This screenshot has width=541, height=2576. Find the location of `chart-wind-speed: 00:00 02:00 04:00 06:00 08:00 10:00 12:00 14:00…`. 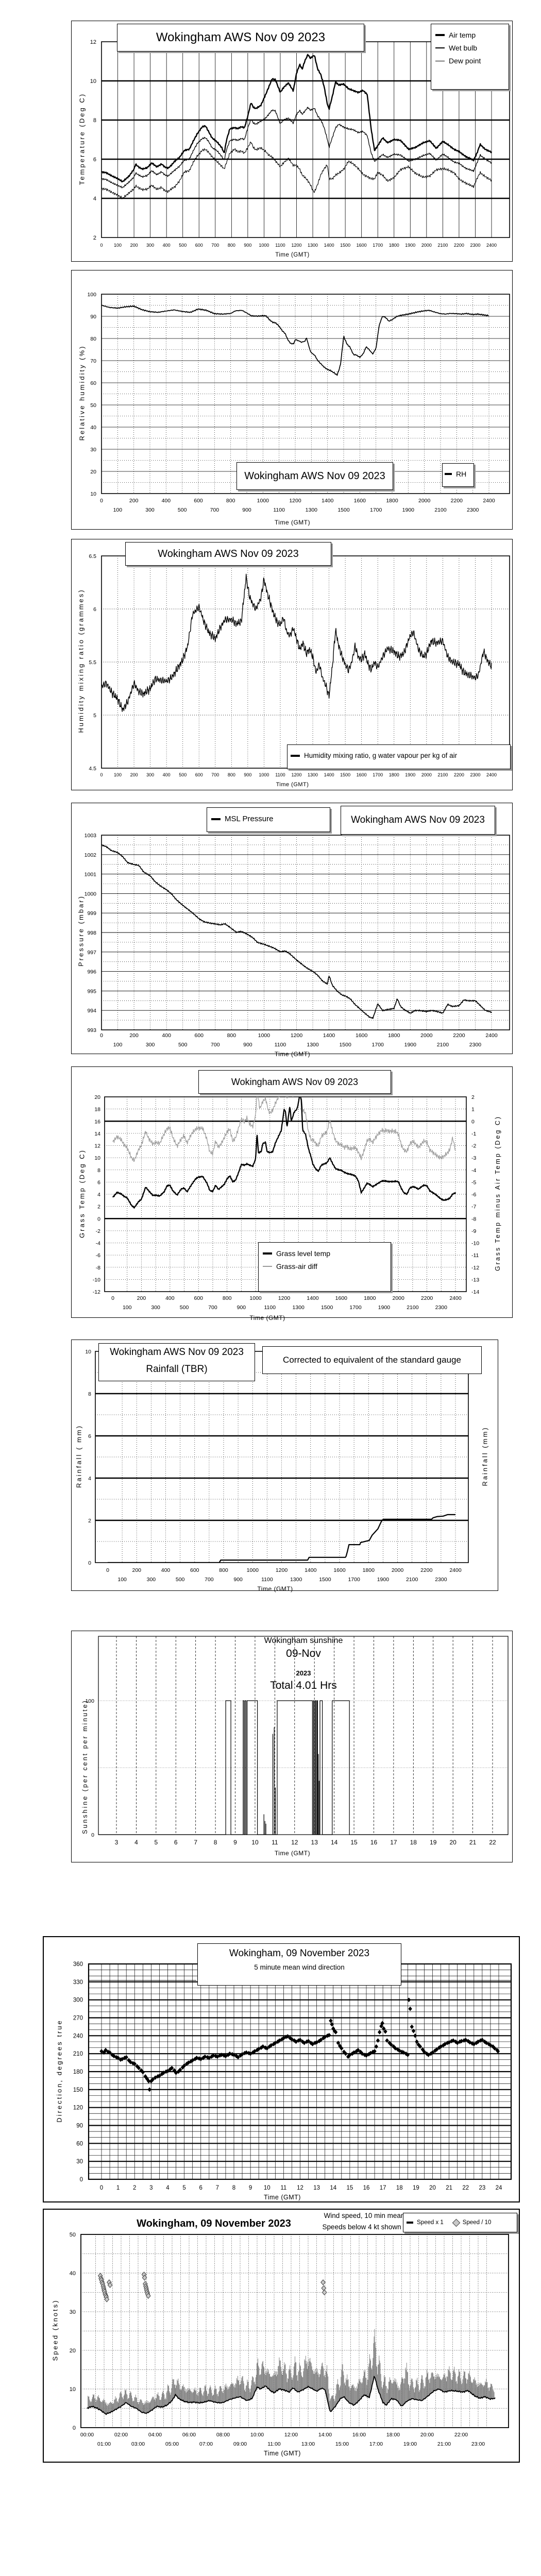

chart-wind-speed: 00:00 02:00 04:00 06:00 08:00 10:00 12:00 14:00… is located at coordinates (281, 2336).